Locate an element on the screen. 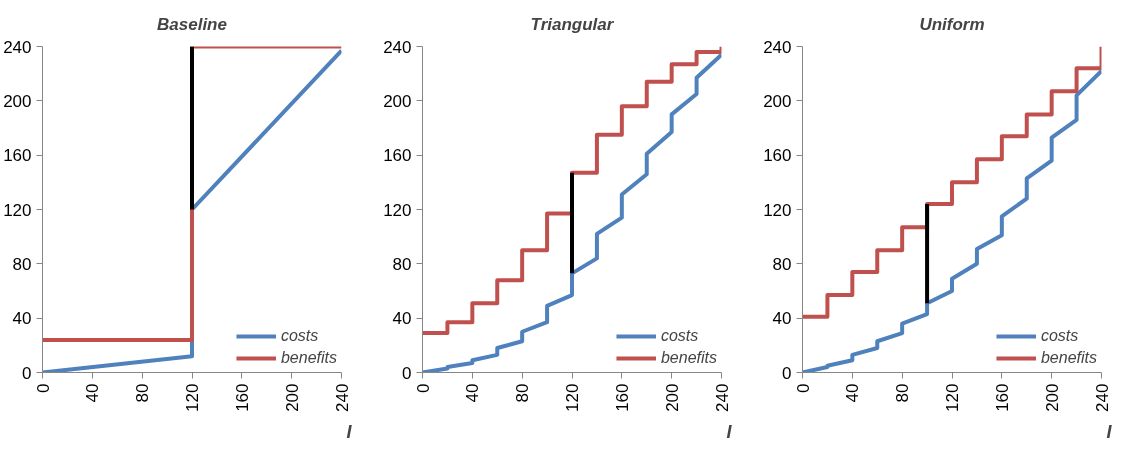 The width and height of the screenshot is (1139, 450). chart-title: Baseline is located at coordinates (192, 24).